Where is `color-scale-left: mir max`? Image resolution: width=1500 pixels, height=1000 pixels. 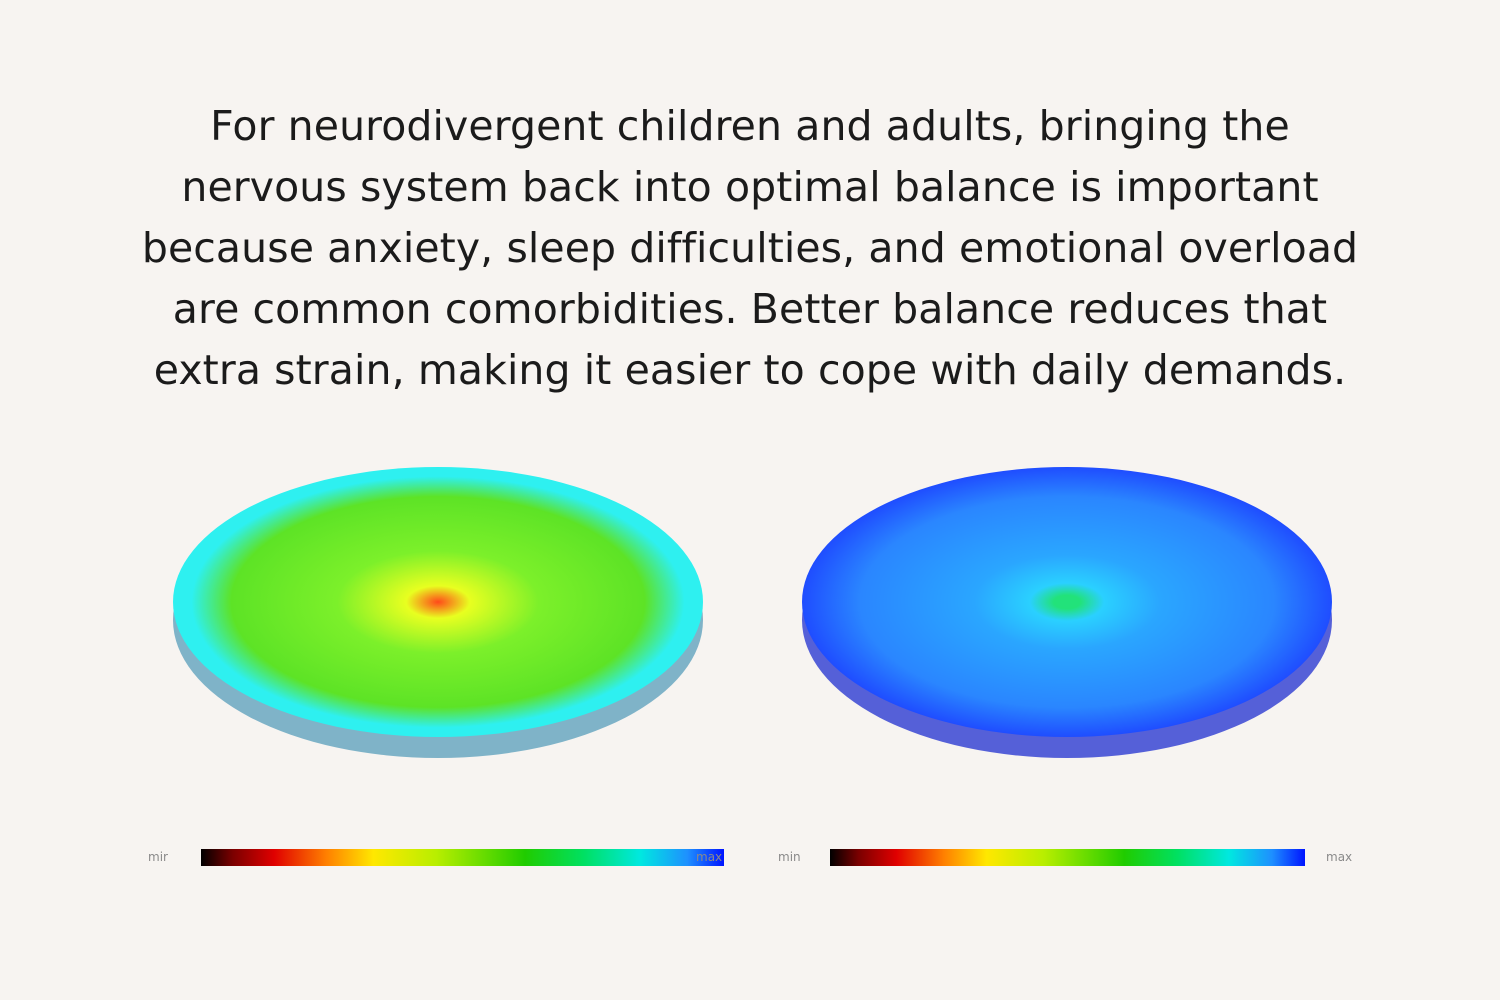
color-scale-left: mir max is located at coordinates (448, 858).